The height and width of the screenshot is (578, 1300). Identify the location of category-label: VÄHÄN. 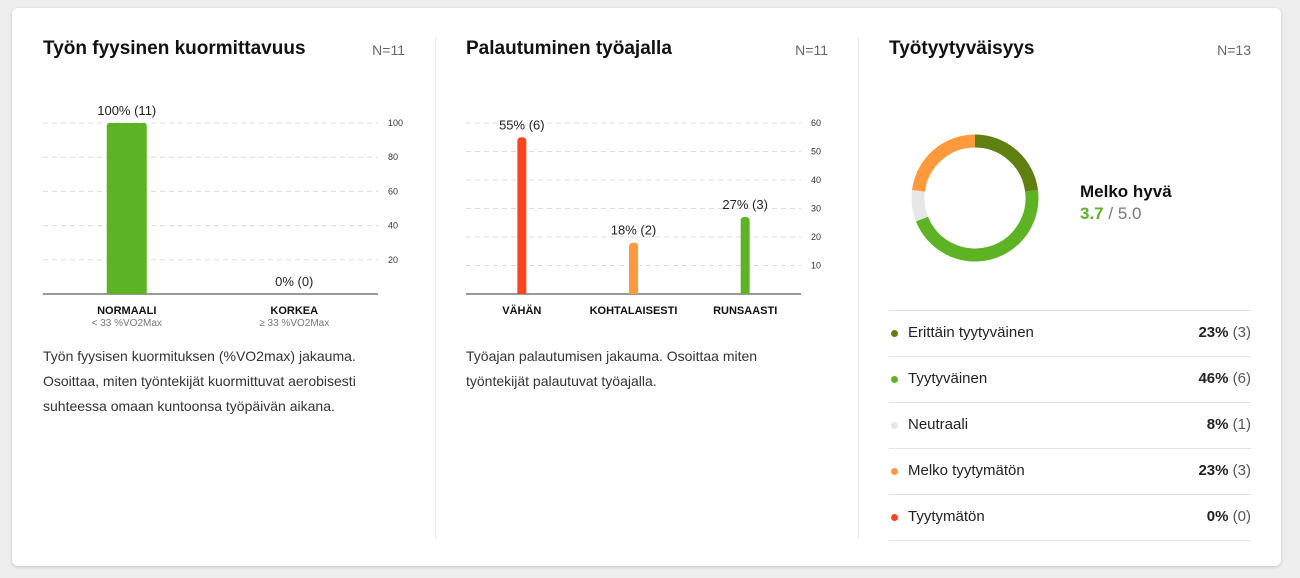
(521, 310).